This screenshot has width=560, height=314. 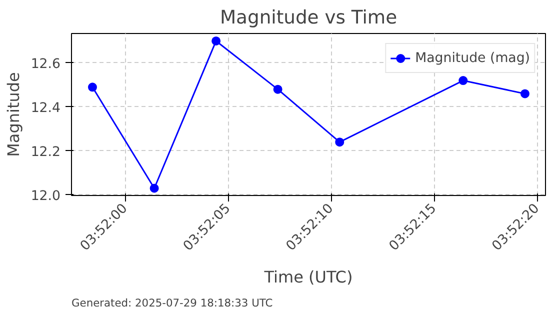 I want to click on text: Generated: 2025-07-29 18:18:33 UTC, so click(x=172, y=303).